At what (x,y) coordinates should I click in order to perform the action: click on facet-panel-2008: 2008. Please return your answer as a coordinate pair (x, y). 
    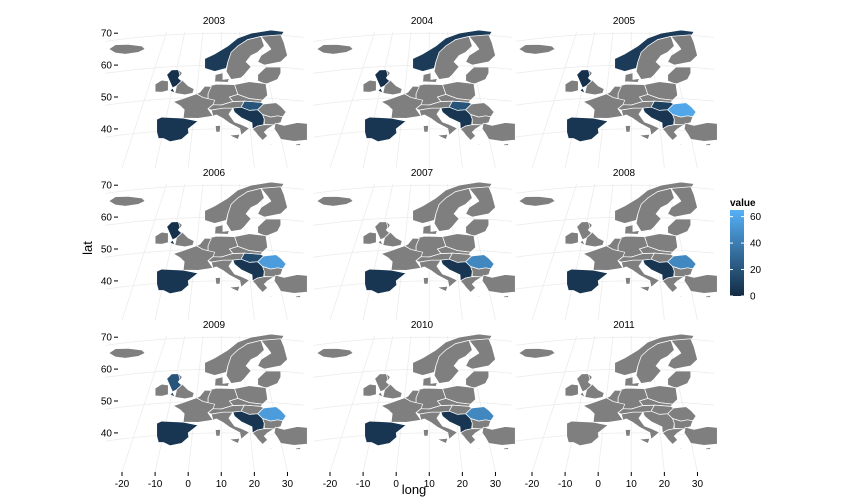
    Looking at the image, I should click on (616, 244).